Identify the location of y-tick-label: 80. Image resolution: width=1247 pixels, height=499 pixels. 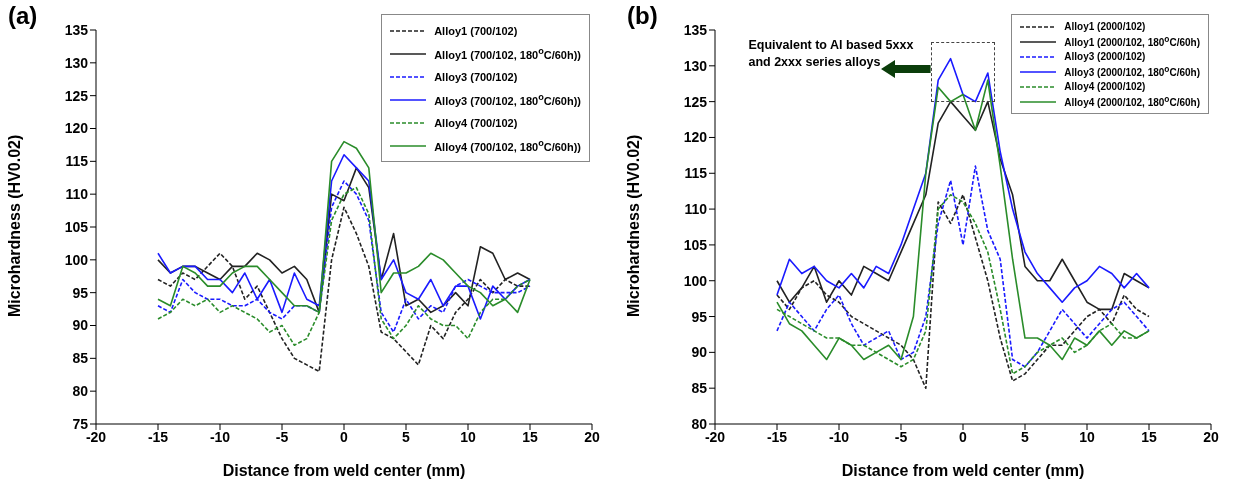
(80, 391).